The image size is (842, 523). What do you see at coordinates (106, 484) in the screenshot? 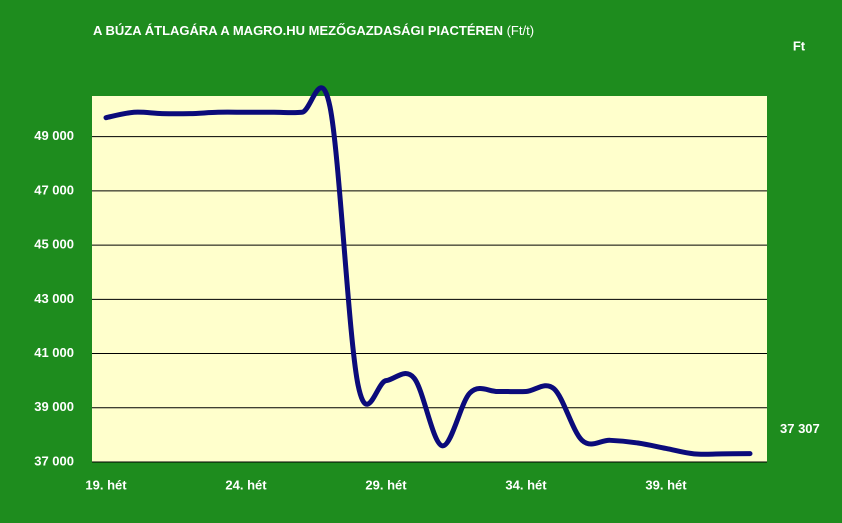
I see `x-tick-label: 19. hét` at bounding box center [106, 484].